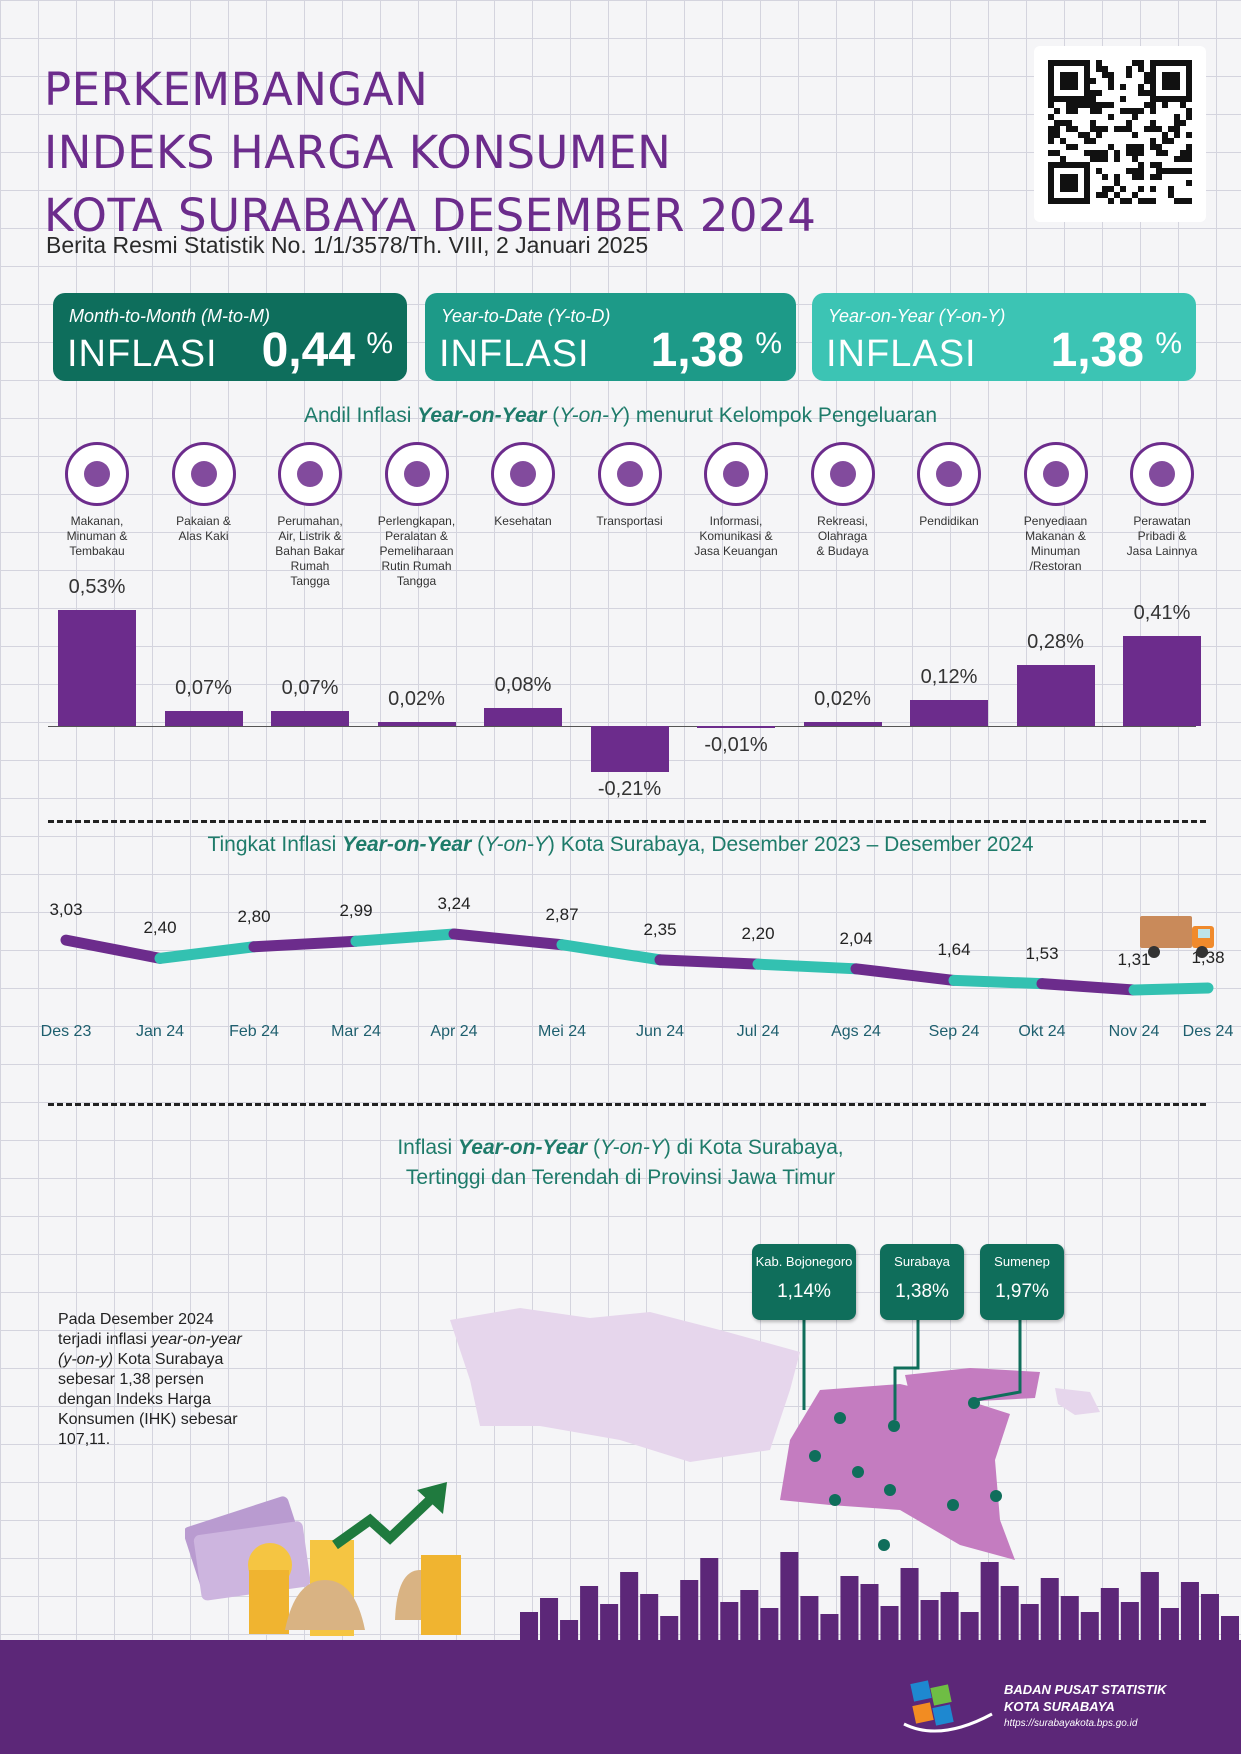 The image size is (1241, 1754). I want to click on line-value-label: 2,80, so click(254, 916).